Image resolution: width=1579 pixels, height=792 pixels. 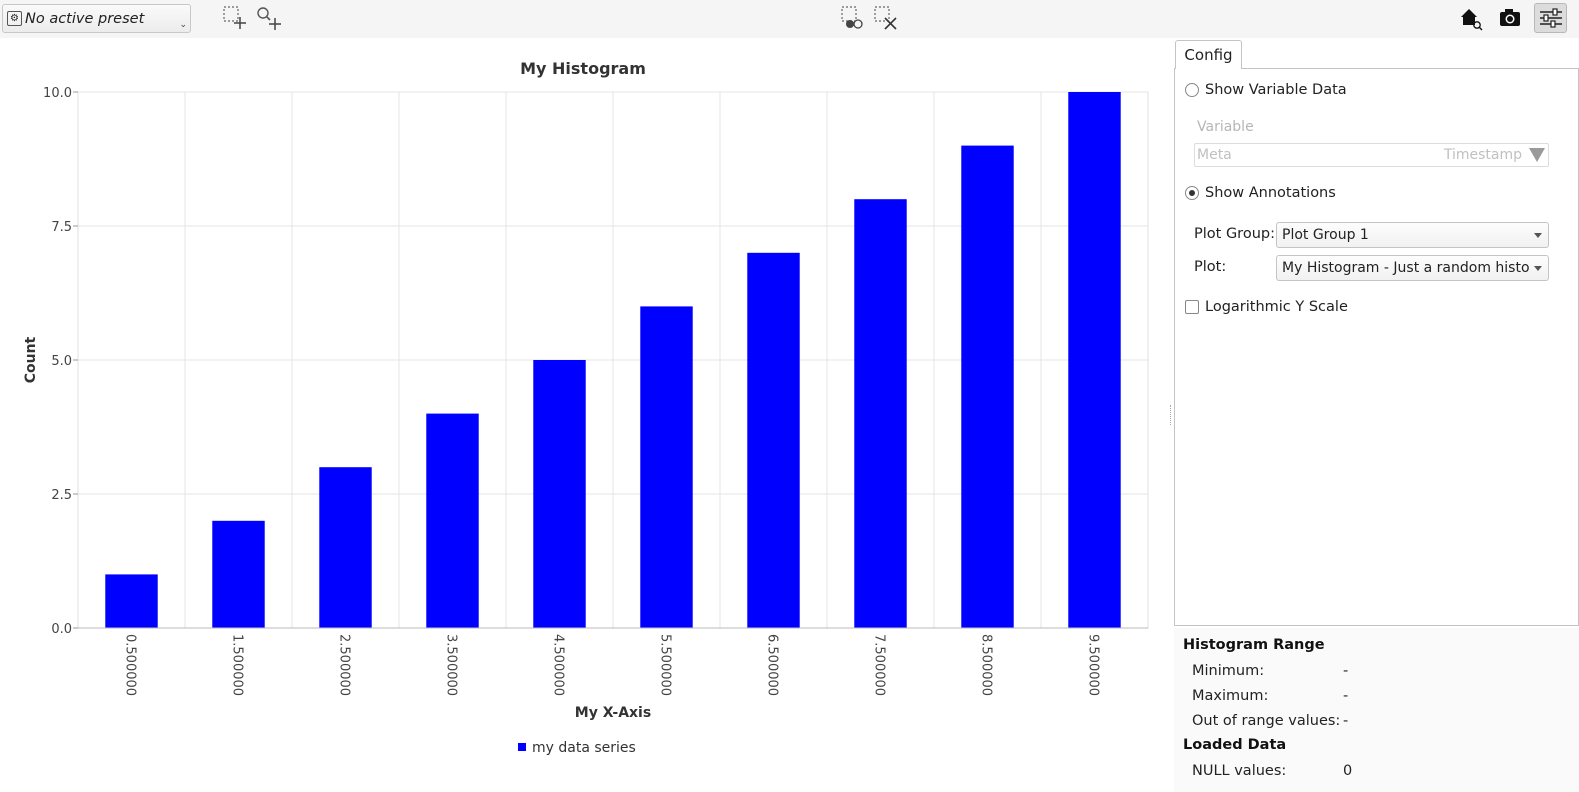 I want to click on x-tick-label: 2.500000, so click(x=344, y=665).